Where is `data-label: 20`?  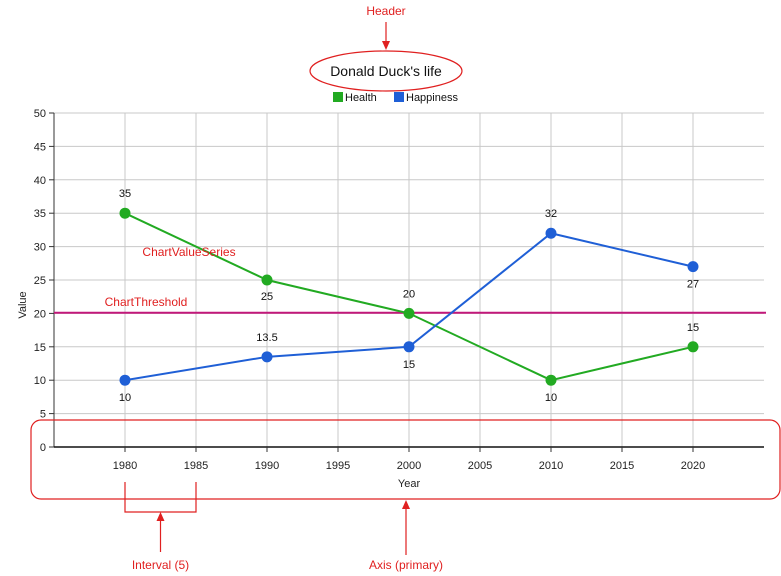 data-label: 20 is located at coordinates (409, 294).